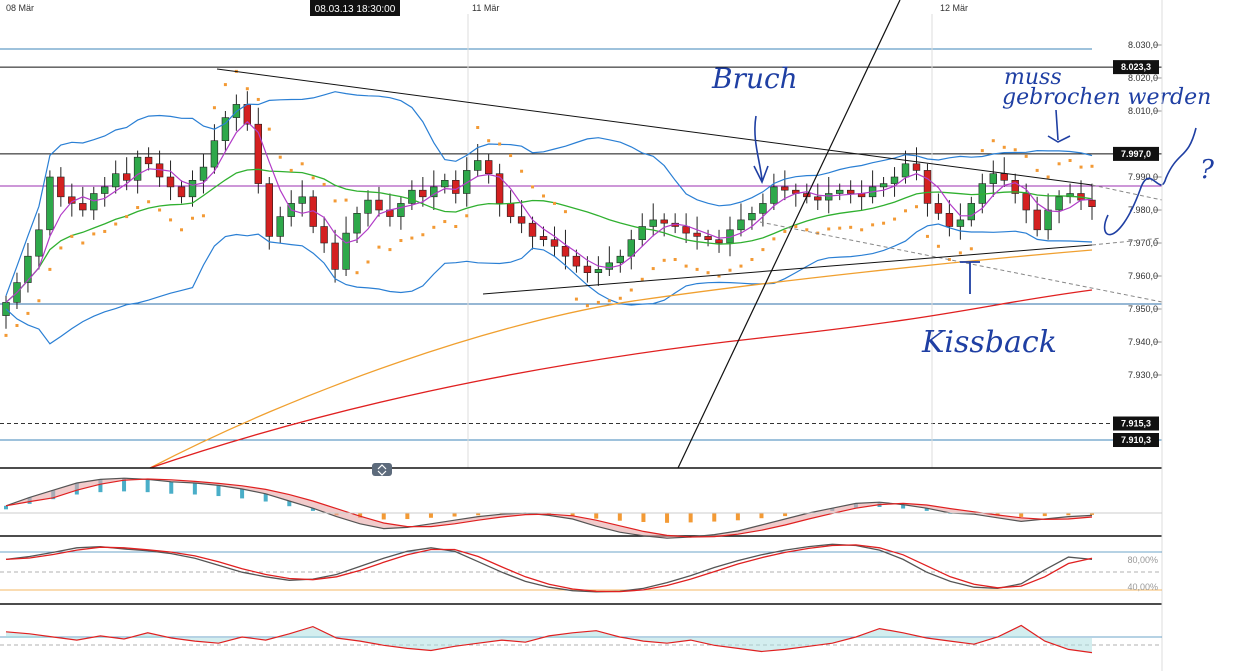  Describe the element at coordinates (1136, 440) in the screenshot. I see `price-marker-label: 7.910,3` at that location.